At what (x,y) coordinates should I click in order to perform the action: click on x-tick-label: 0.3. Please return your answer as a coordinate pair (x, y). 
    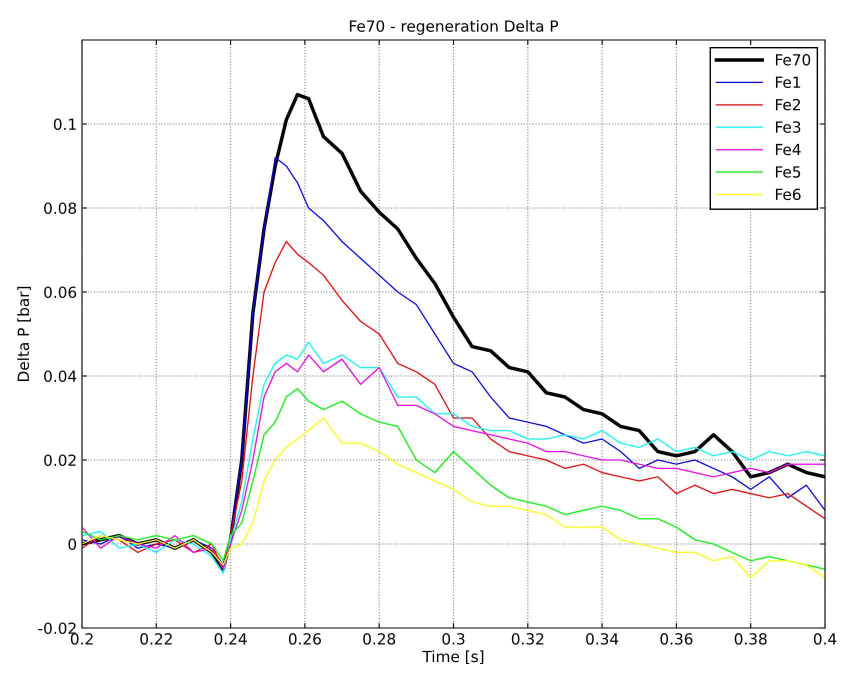
    Looking at the image, I should click on (453, 639).